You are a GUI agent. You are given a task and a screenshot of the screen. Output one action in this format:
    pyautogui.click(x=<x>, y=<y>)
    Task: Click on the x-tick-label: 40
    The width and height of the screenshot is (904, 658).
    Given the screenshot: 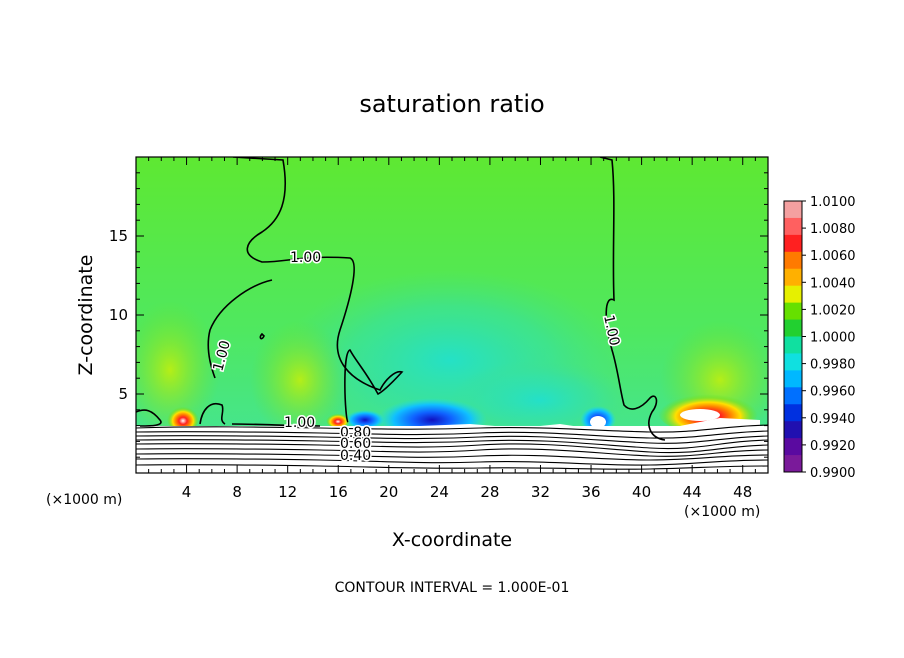 What is the action you would take?
    pyautogui.click(x=641, y=492)
    